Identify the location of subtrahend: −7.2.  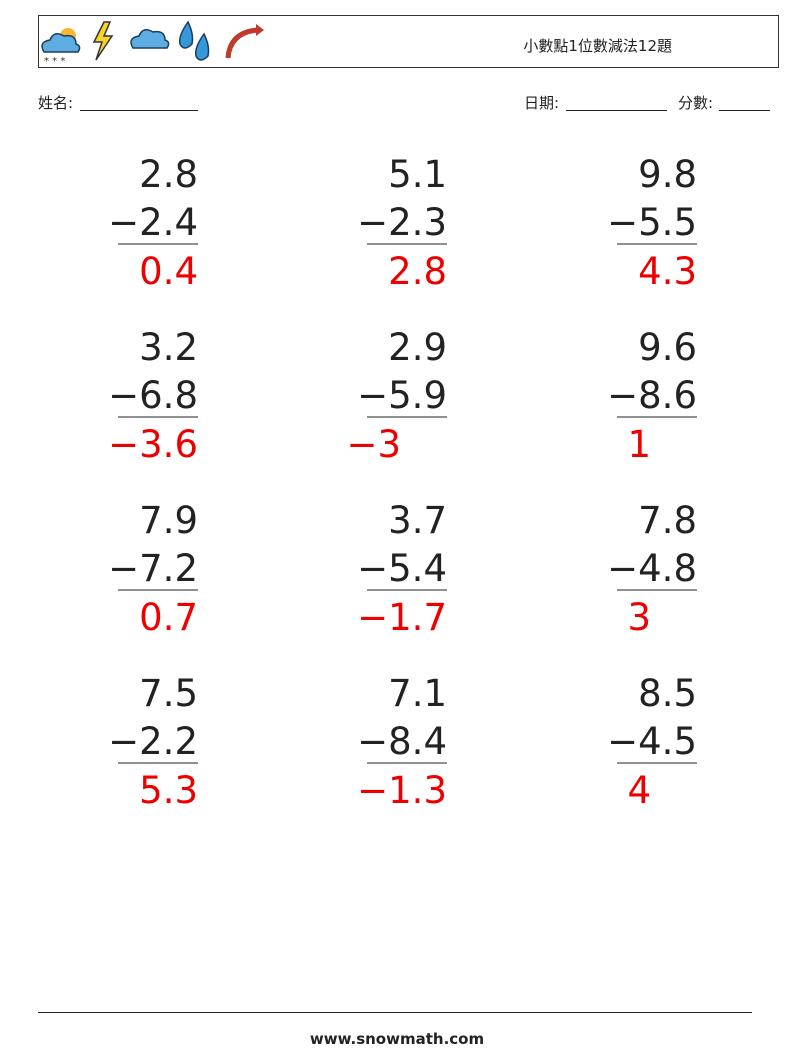
(153, 568).